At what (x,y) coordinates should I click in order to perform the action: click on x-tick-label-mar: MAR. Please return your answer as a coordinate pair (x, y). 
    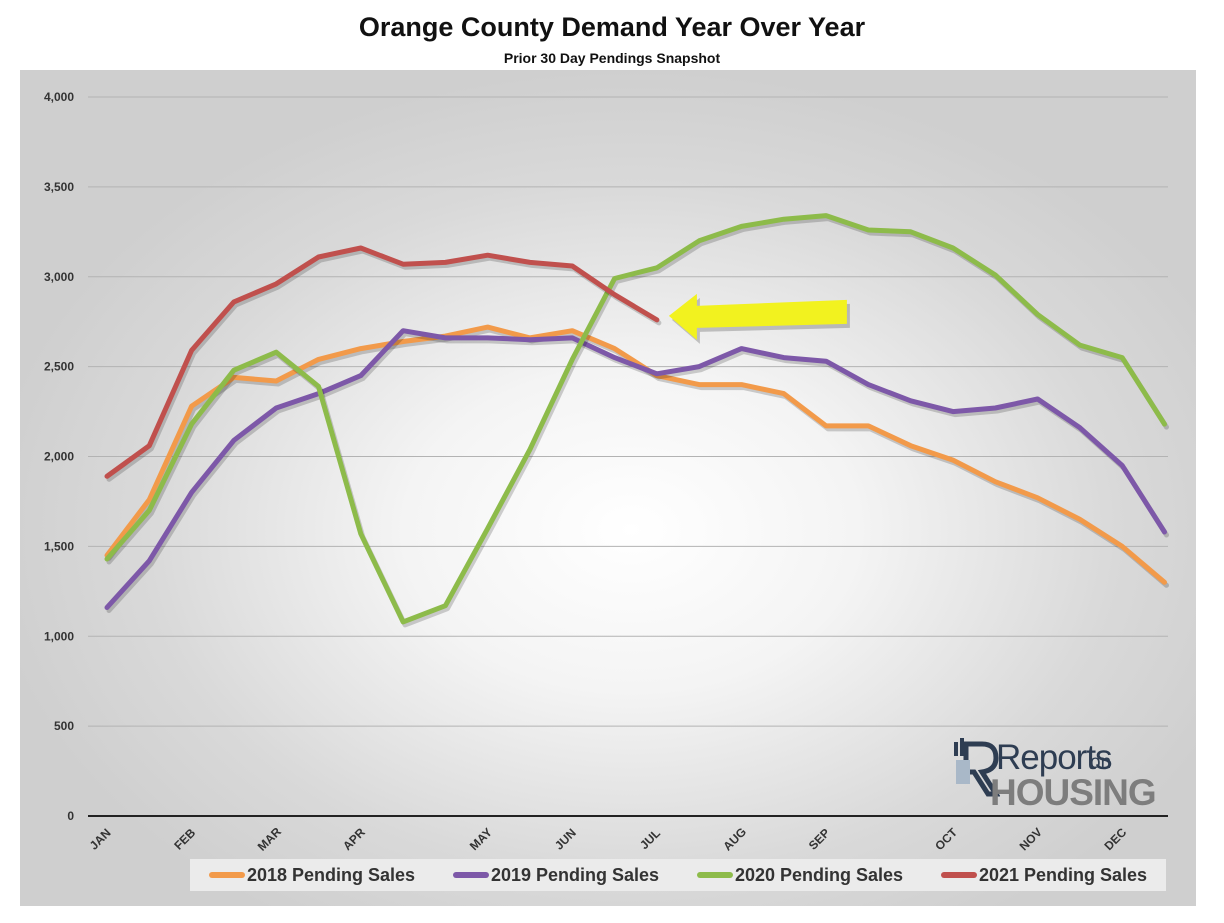
    Looking at the image, I should click on (269, 838).